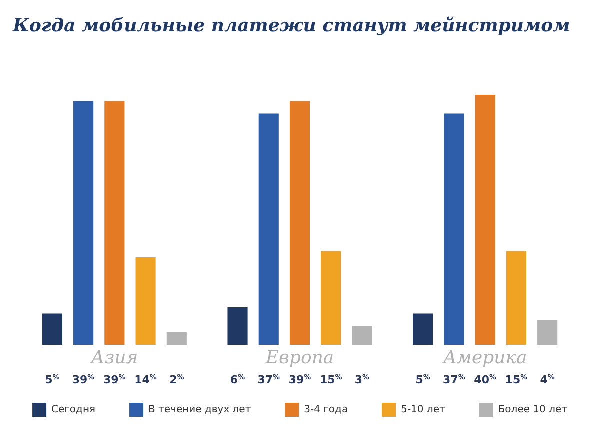 This screenshot has height=440, width=600. Describe the element at coordinates (299, 358) in the screenshot. I see `x-tick-label: Европа` at that location.